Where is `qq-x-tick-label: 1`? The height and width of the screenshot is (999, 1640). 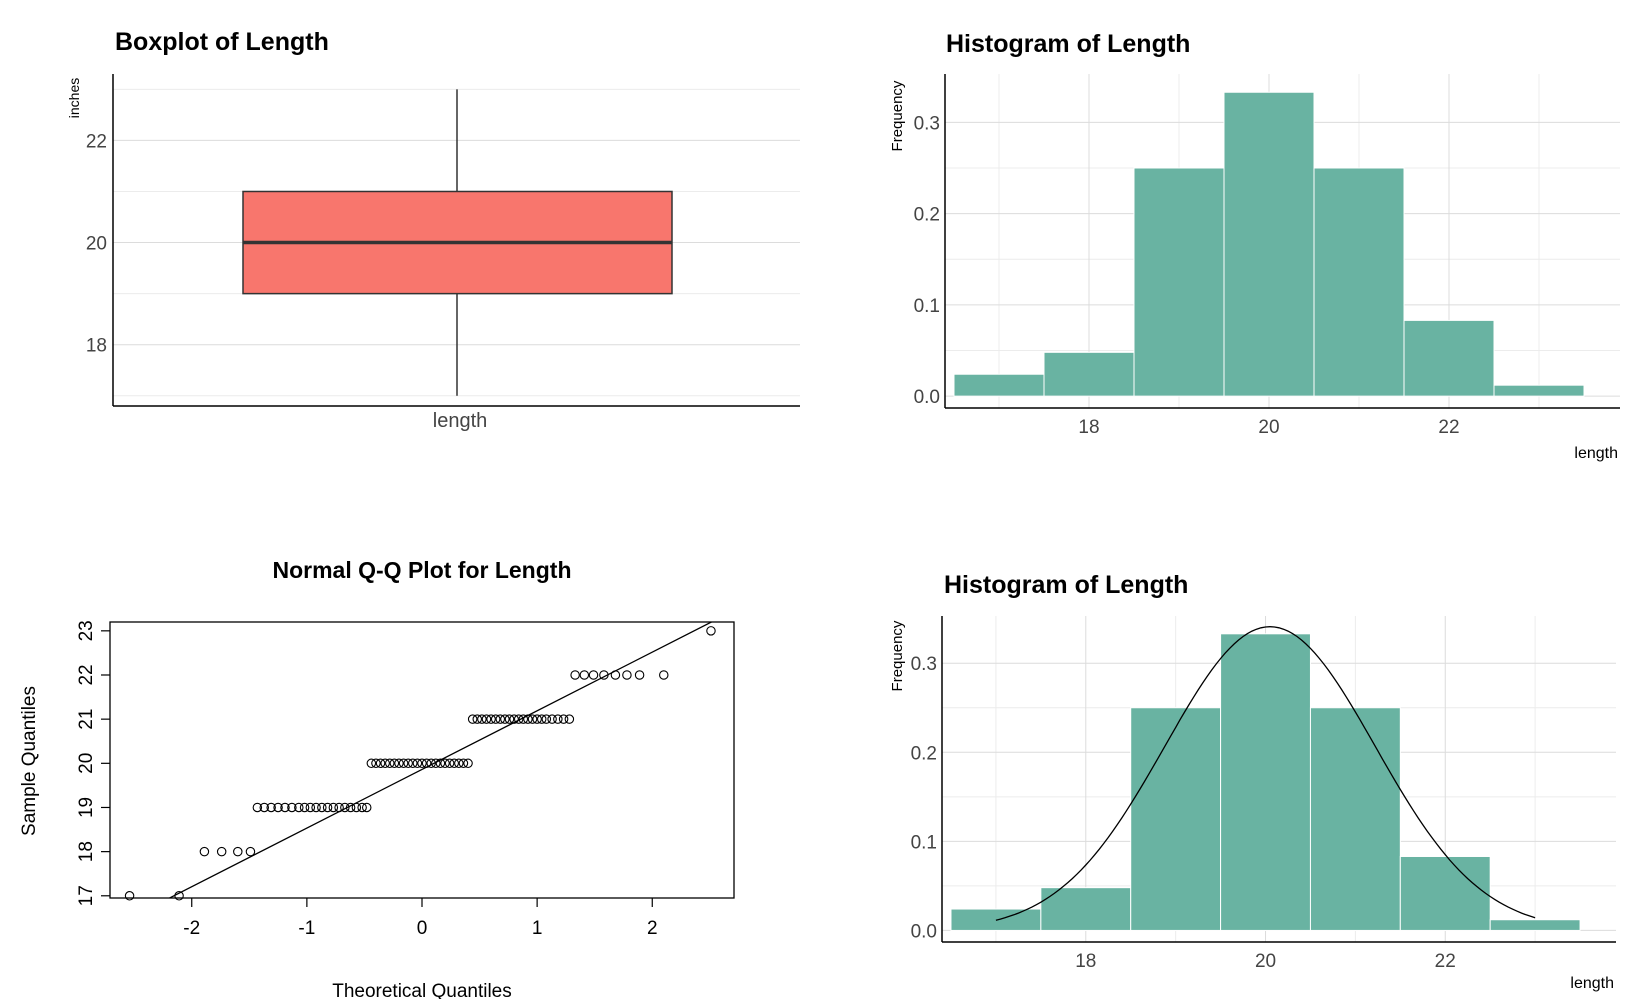
qq-x-tick-label: 1 is located at coordinates (537, 928).